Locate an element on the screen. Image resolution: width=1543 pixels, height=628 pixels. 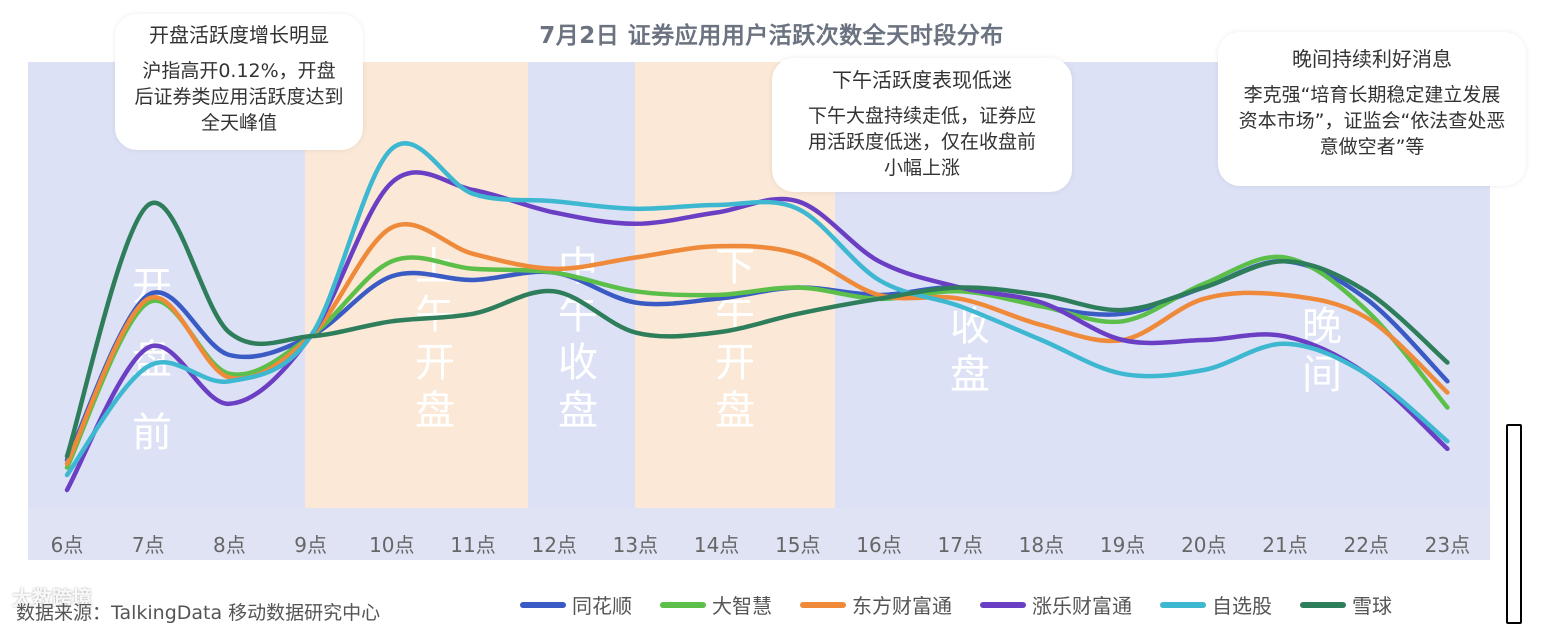
x-tick-label: 6点 is located at coordinates (67, 545).